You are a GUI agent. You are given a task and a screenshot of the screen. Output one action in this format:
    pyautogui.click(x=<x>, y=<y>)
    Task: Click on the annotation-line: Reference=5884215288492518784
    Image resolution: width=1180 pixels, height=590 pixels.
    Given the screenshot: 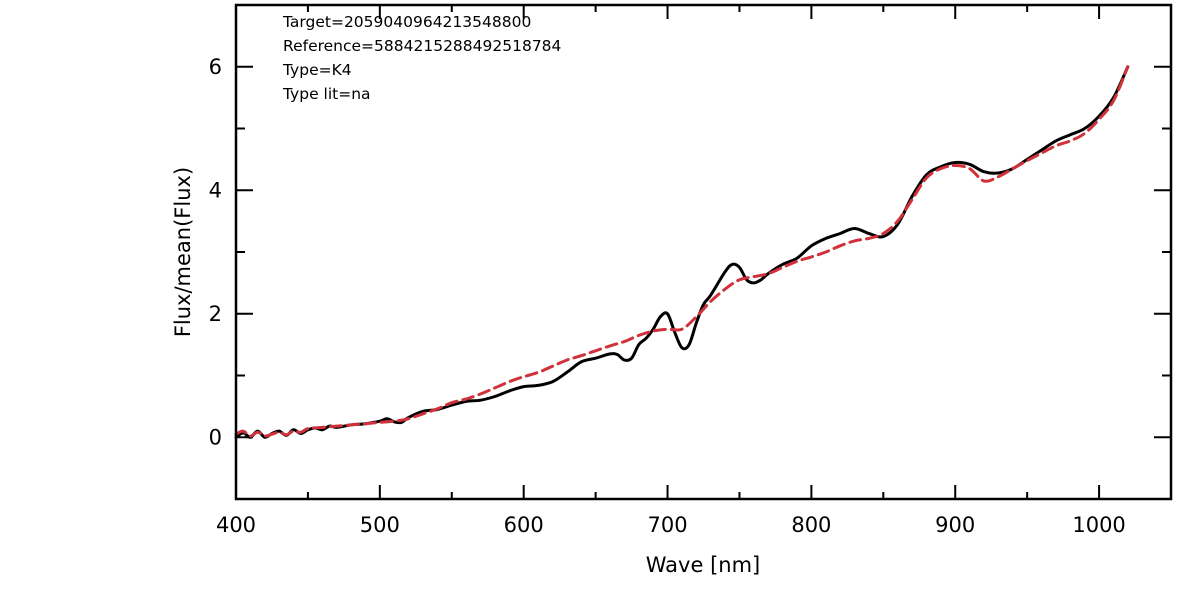 What is the action you would take?
    pyautogui.click(x=422, y=46)
    